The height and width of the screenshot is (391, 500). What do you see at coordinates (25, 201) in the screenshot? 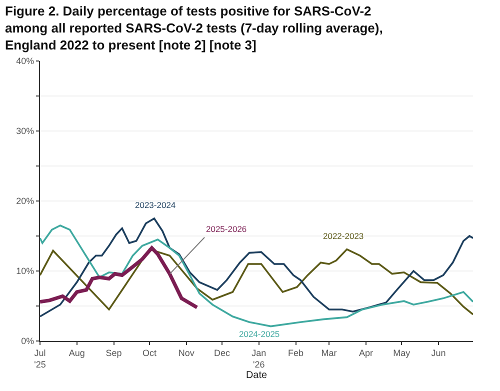
I see `y-tick-label: 20%` at bounding box center [25, 201].